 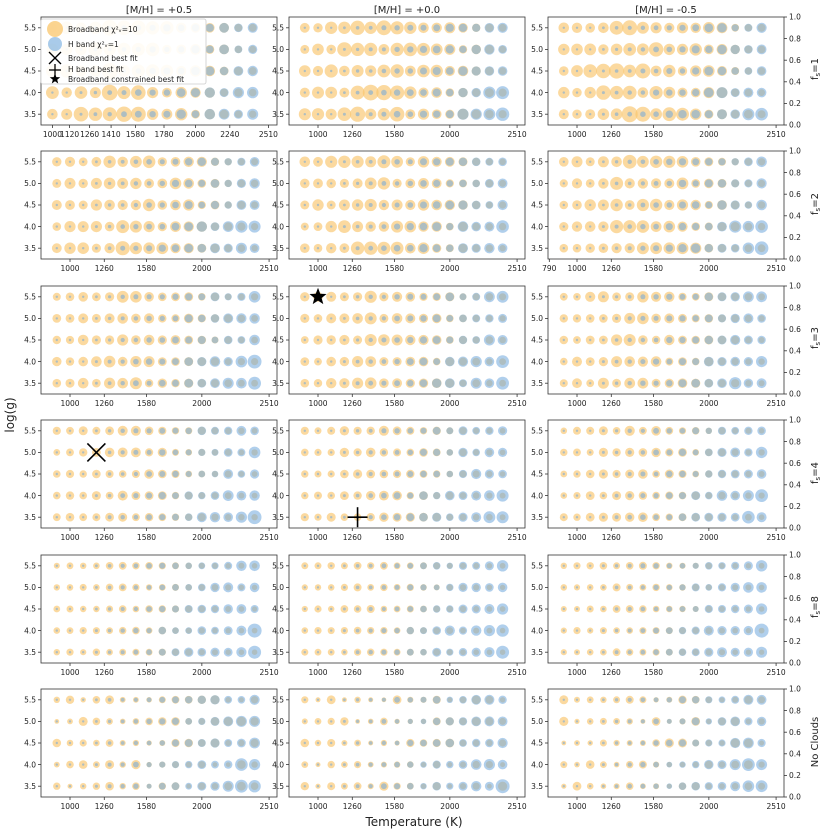 What do you see at coordinates (30, 340) in the screenshot?
I see `y-tick-label: 4.5` at bounding box center [30, 340].